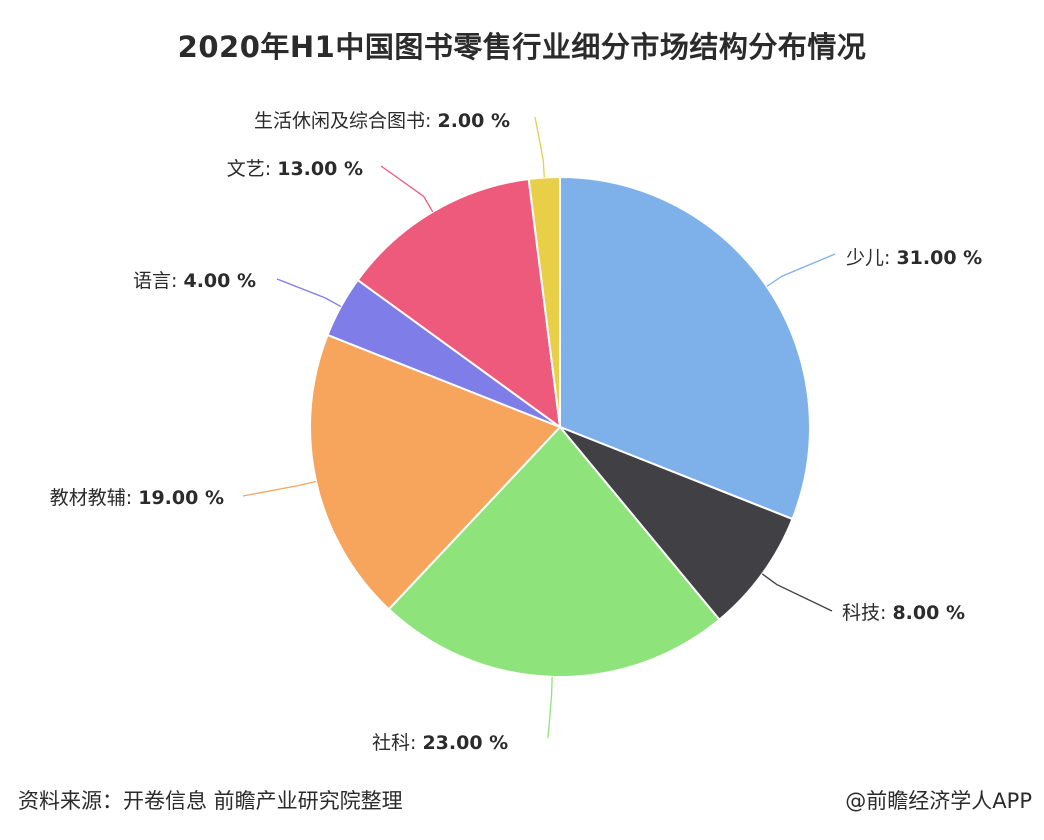 The height and width of the screenshot is (840, 1044). Describe the element at coordinates (938, 801) in the screenshot. I see `credit-note: @前瞻经济学人APP` at that location.